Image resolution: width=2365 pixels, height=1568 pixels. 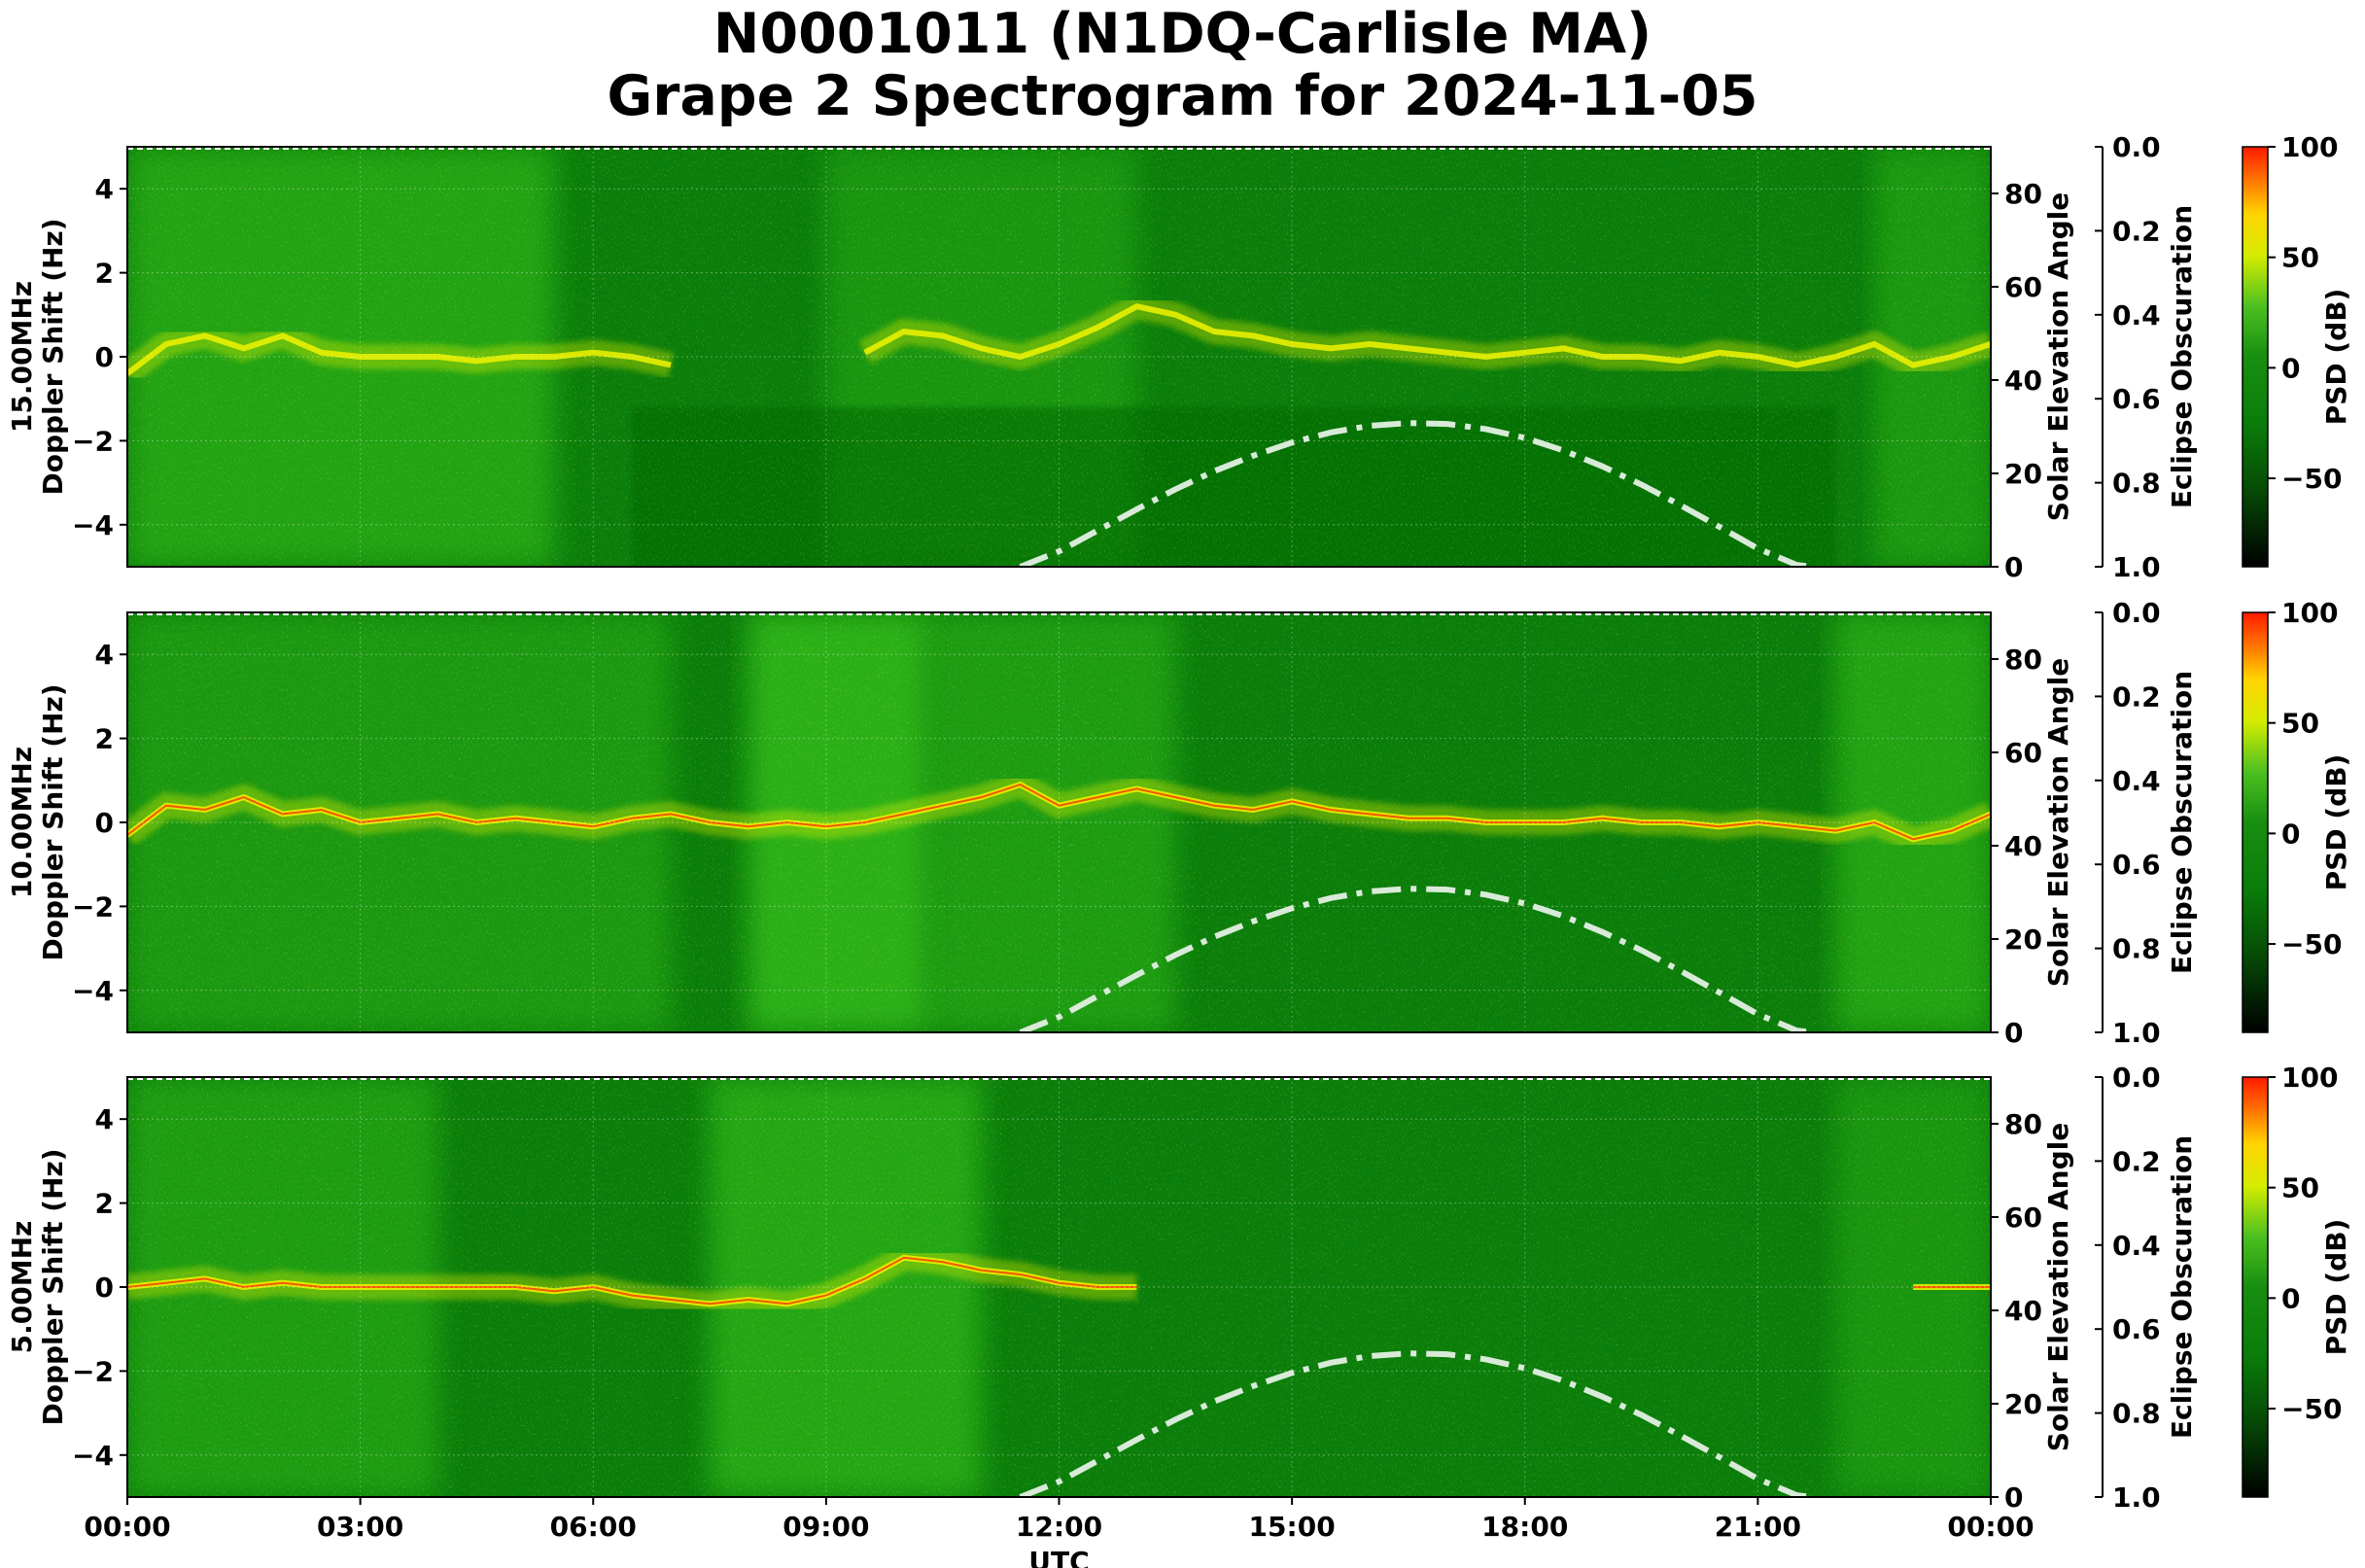 I want to click on x-tick-label: 09:00, so click(x=826, y=1527).